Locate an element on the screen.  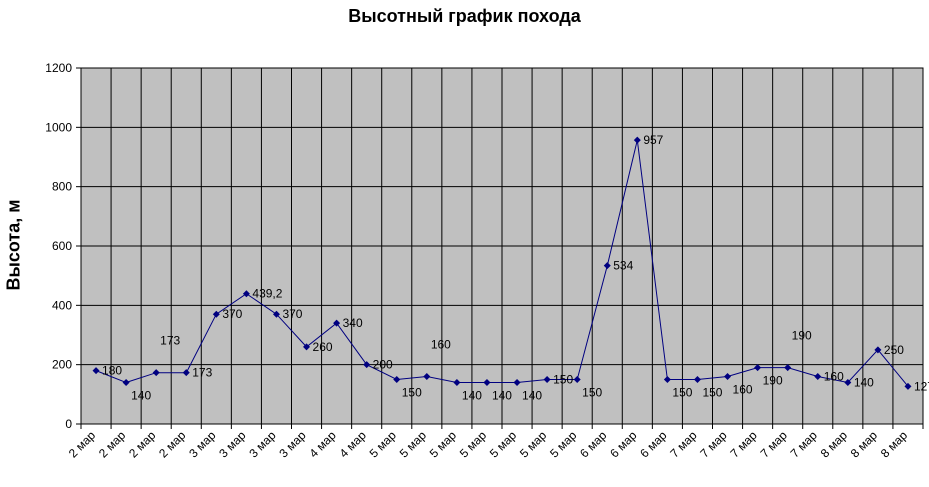
data-label: 260 is located at coordinates (323, 347).